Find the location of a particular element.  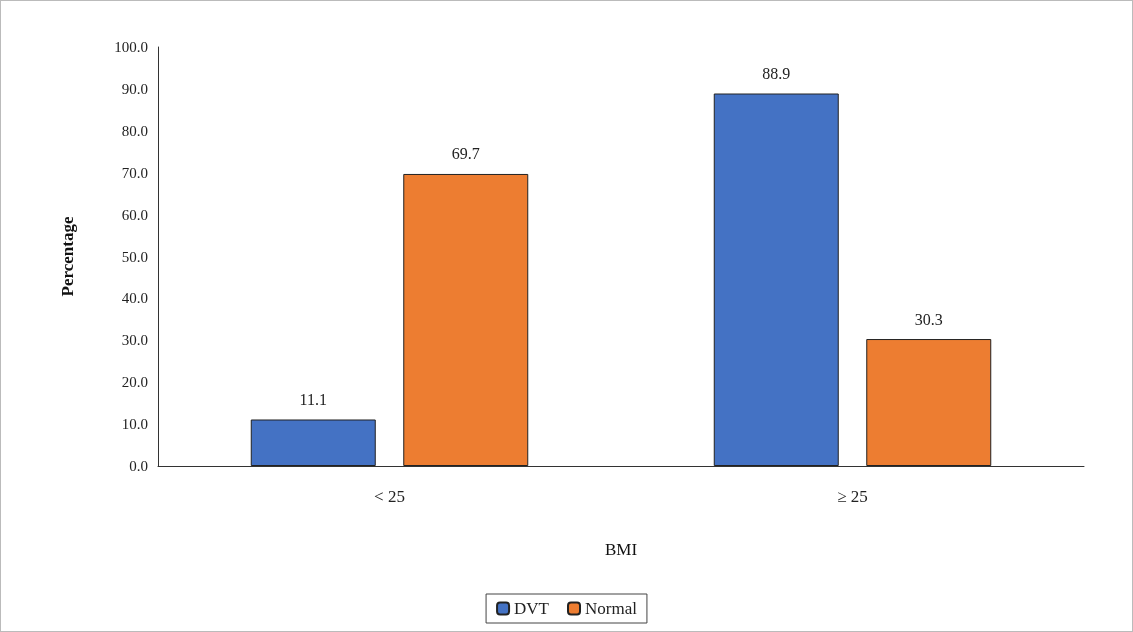

data-label: 69.7 is located at coordinates (465, 154).